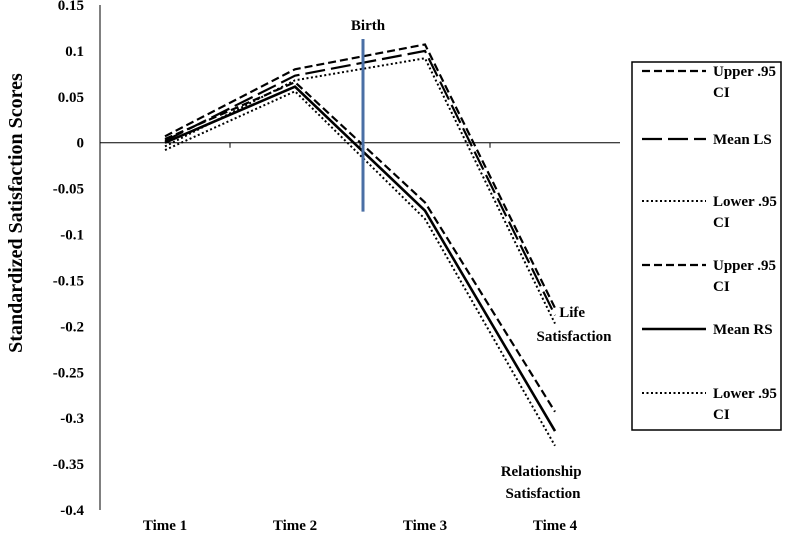 This screenshot has height=534, width=787. Describe the element at coordinates (68, 190) in the screenshot. I see `y-tick-label: -0.05` at that location.